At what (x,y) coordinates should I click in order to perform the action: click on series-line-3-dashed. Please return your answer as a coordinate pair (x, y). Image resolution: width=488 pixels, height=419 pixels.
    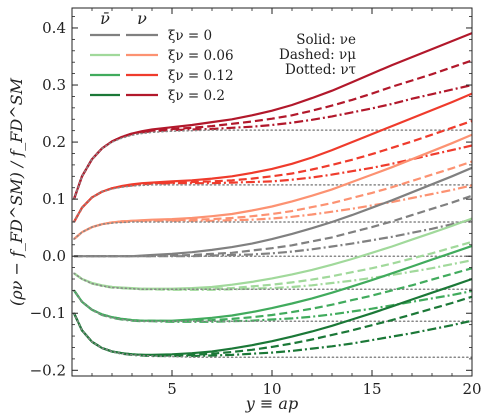
    Looking at the image, I should click on (273, 226).